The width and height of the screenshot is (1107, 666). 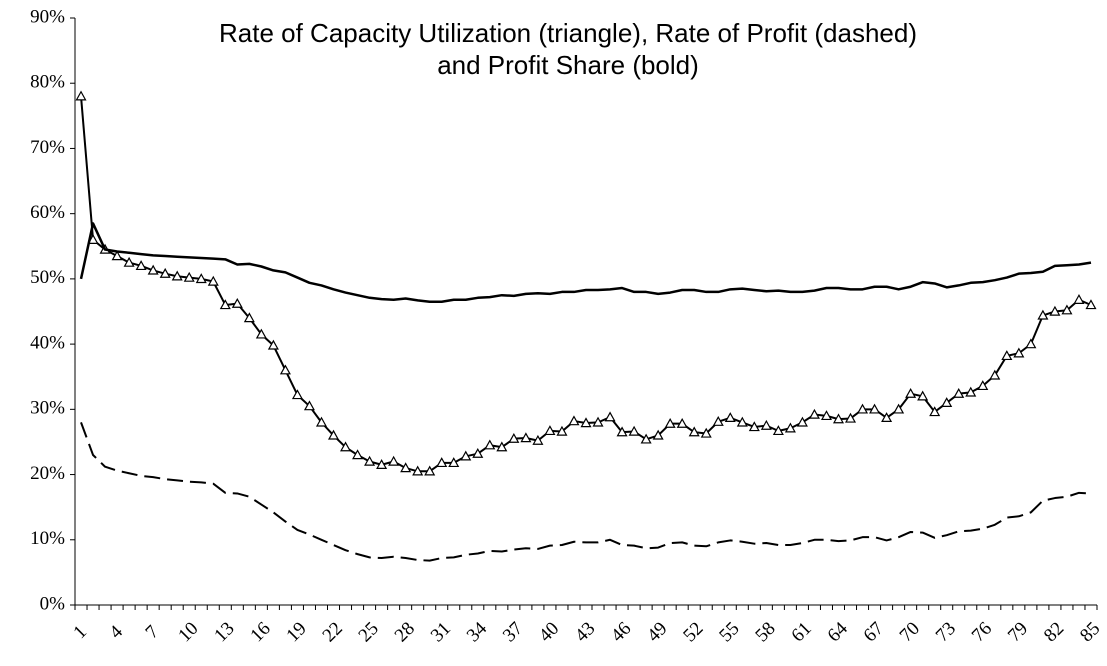 What do you see at coordinates (585, 632) in the screenshot?
I see `x-tick-label: 43` at bounding box center [585, 632].